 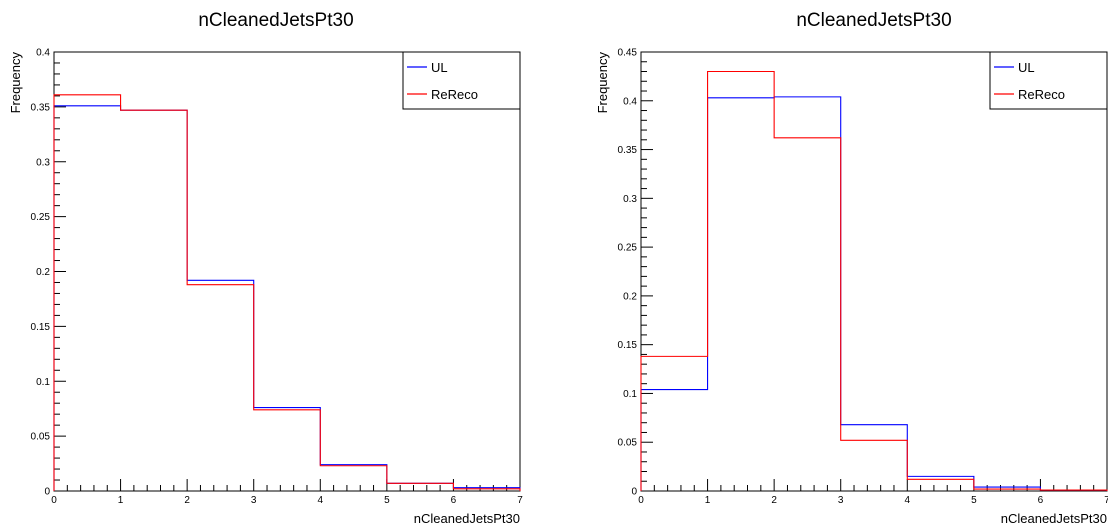 What do you see at coordinates (628, 53) in the screenshot?
I see `y-tick-label: 0.45` at bounding box center [628, 53].